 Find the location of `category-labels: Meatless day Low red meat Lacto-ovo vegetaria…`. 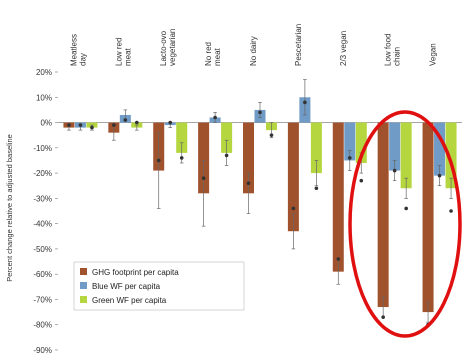

category-labels: Meatless day Low red meat Lacto-ovo vegetaria… is located at coordinates (253, 45).